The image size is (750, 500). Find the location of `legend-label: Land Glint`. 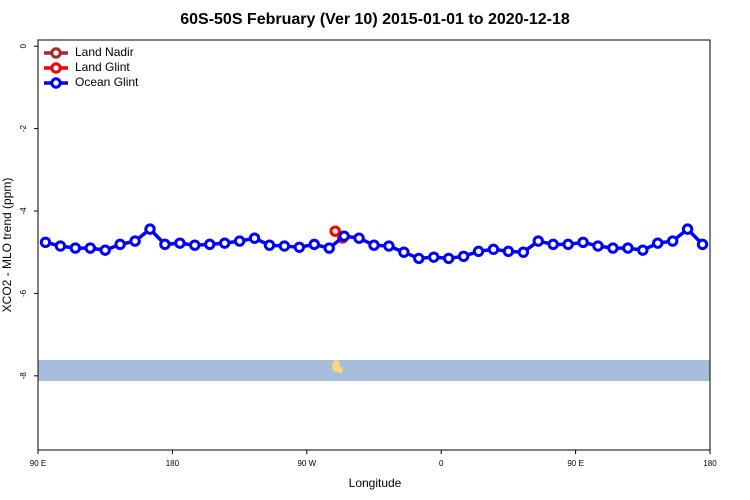

legend-label: Land Glint is located at coordinates (102, 67).